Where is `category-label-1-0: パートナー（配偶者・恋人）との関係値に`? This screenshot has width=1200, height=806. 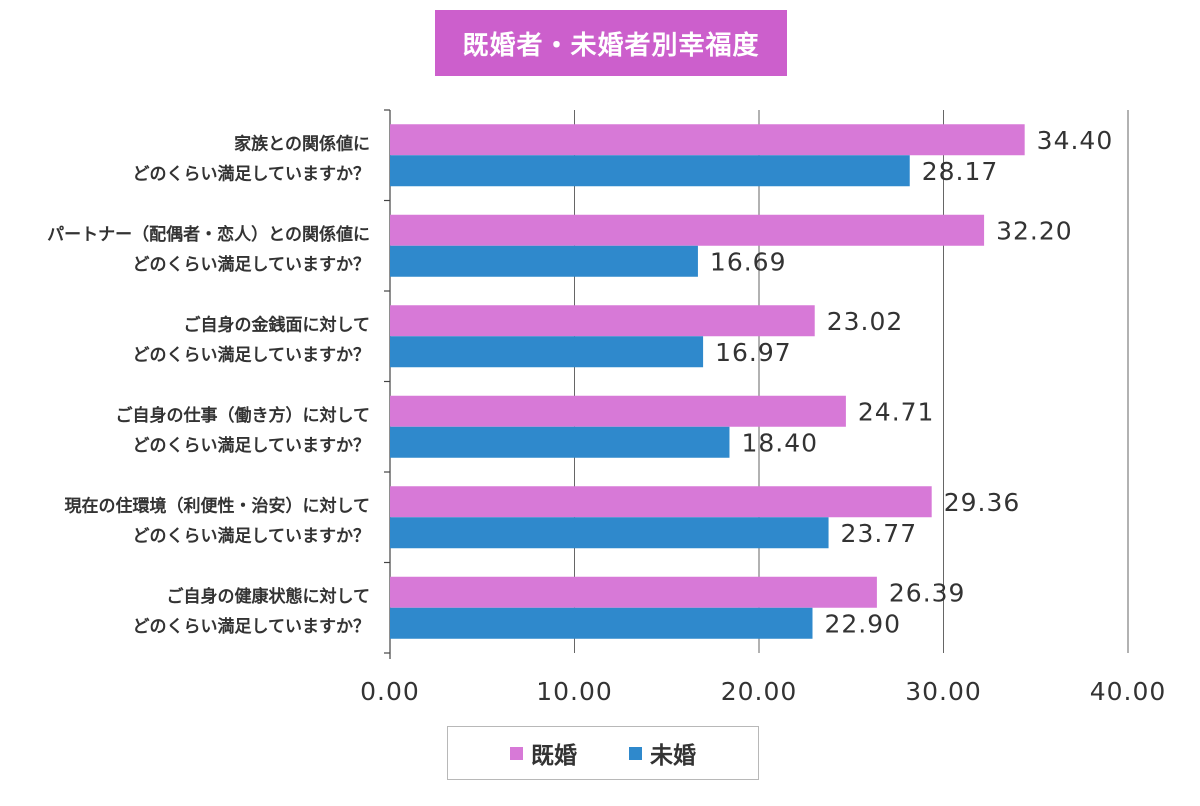
category-label-1-0: パートナー（配偶者・恋人）との関係値に is located at coordinates (208, 234).